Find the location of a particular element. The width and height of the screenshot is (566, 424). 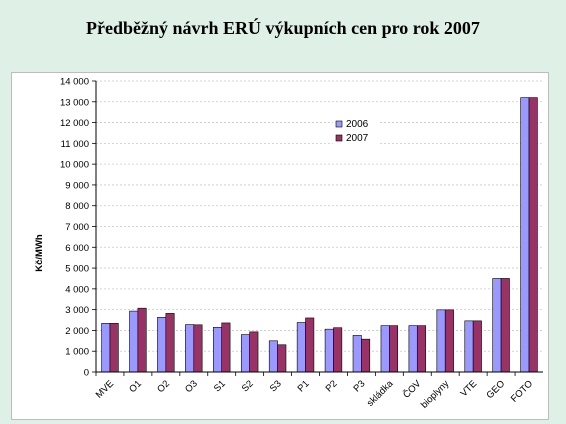

bar-2007-S2 is located at coordinates (254, 352).